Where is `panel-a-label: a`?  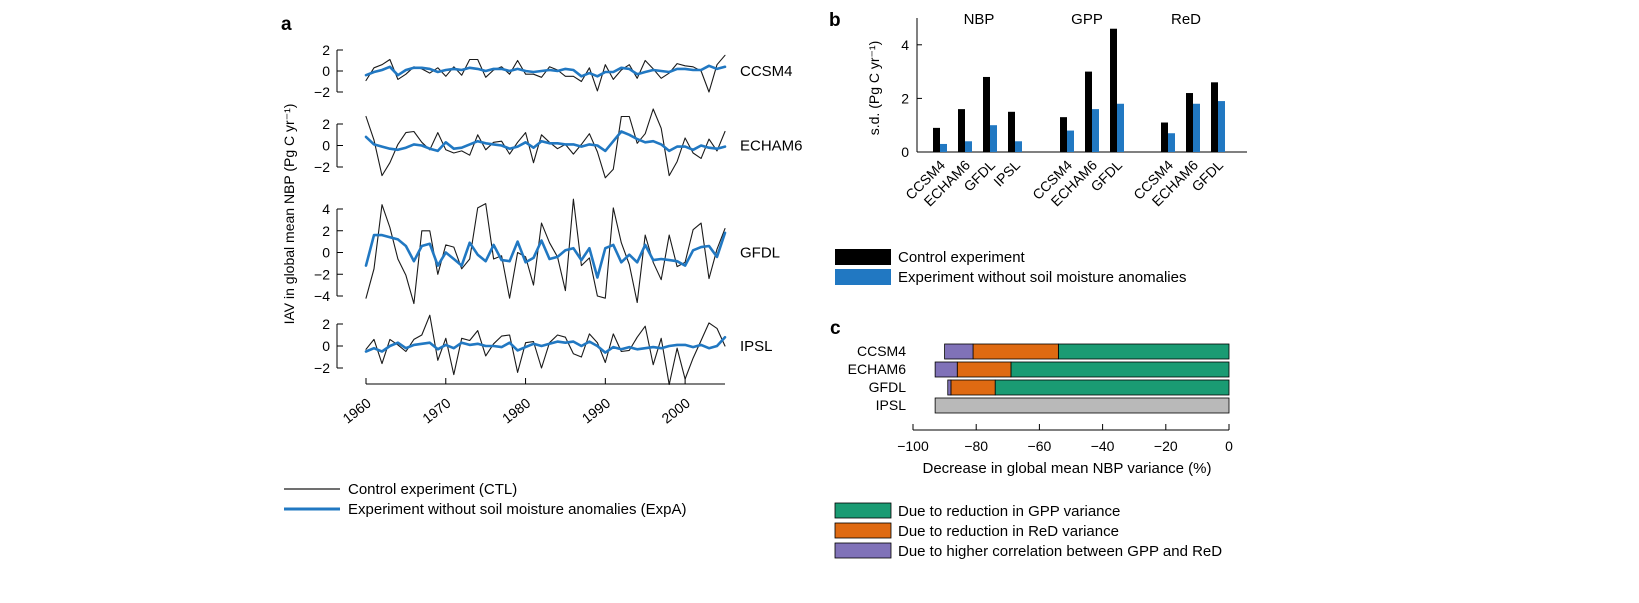 panel-a-label: a is located at coordinates (286, 24).